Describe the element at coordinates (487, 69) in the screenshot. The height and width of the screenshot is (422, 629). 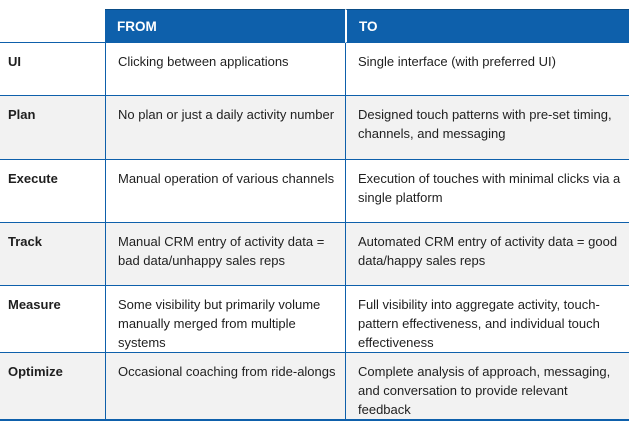
I see `to-cell: Single interface (with preferred UI)` at that location.